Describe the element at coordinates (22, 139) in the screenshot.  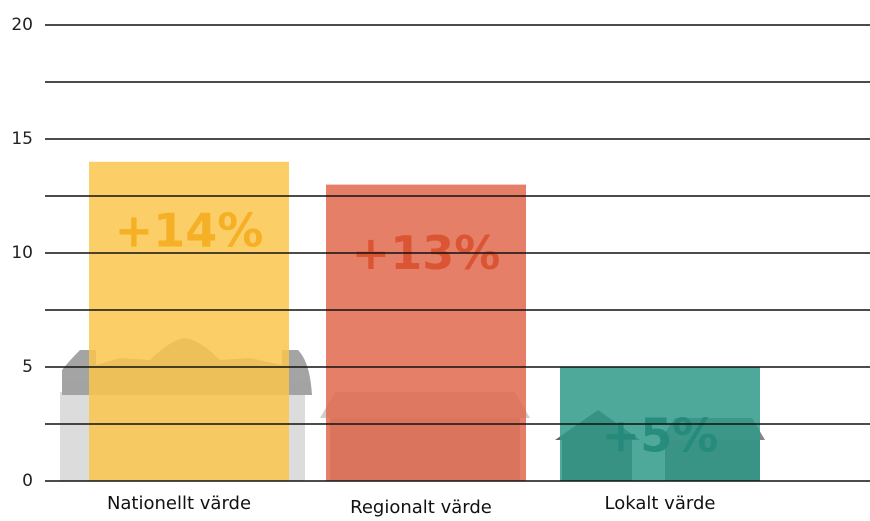
I see `y-tick-label: 15` at that location.